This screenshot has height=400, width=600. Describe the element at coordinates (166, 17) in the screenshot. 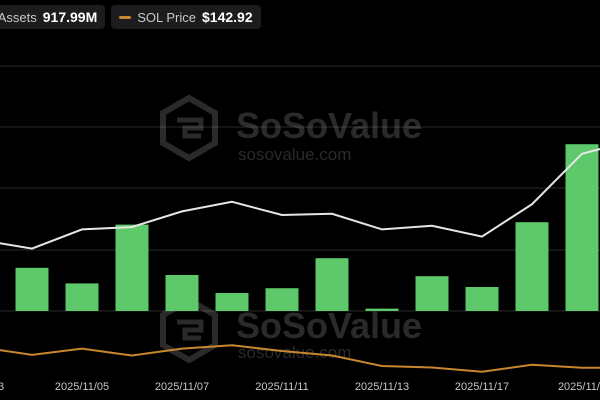

I see `legend-sol-price-label: SOL Price` at that location.